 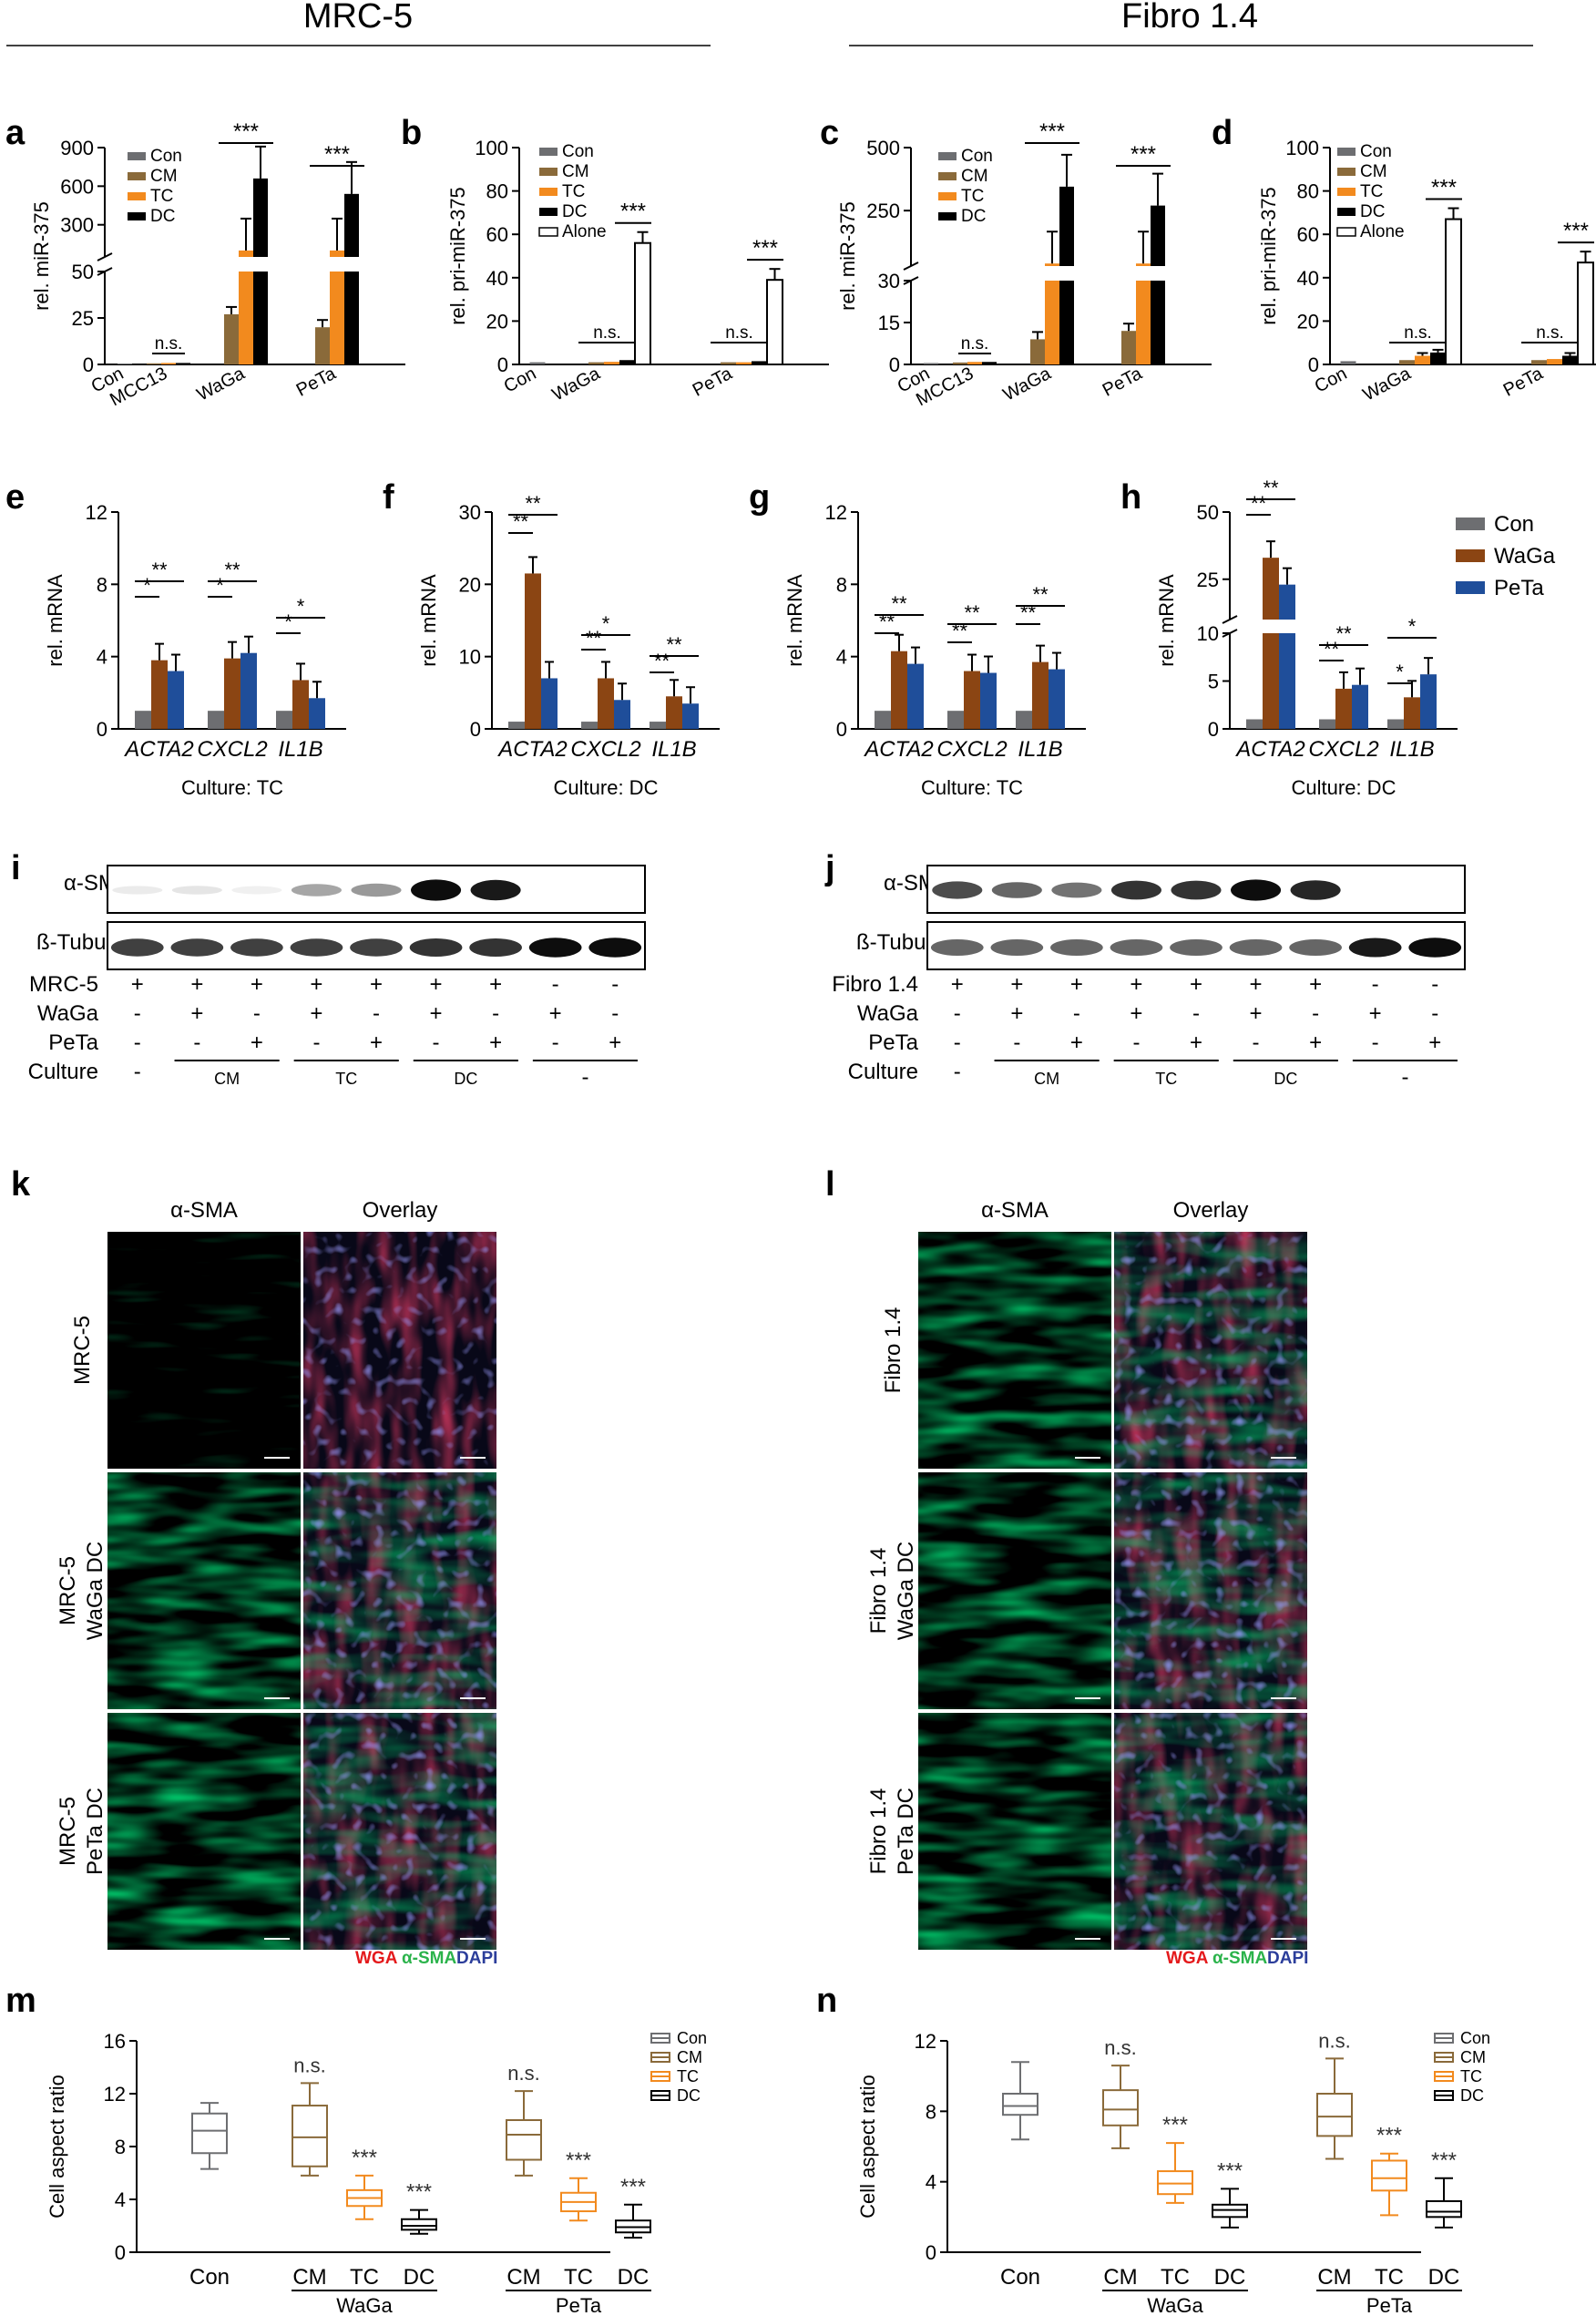 What do you see at coordinates (346, 1079) in the screenshot?
I see `blot-group-label: TC` at bounding box center [346, 1079].